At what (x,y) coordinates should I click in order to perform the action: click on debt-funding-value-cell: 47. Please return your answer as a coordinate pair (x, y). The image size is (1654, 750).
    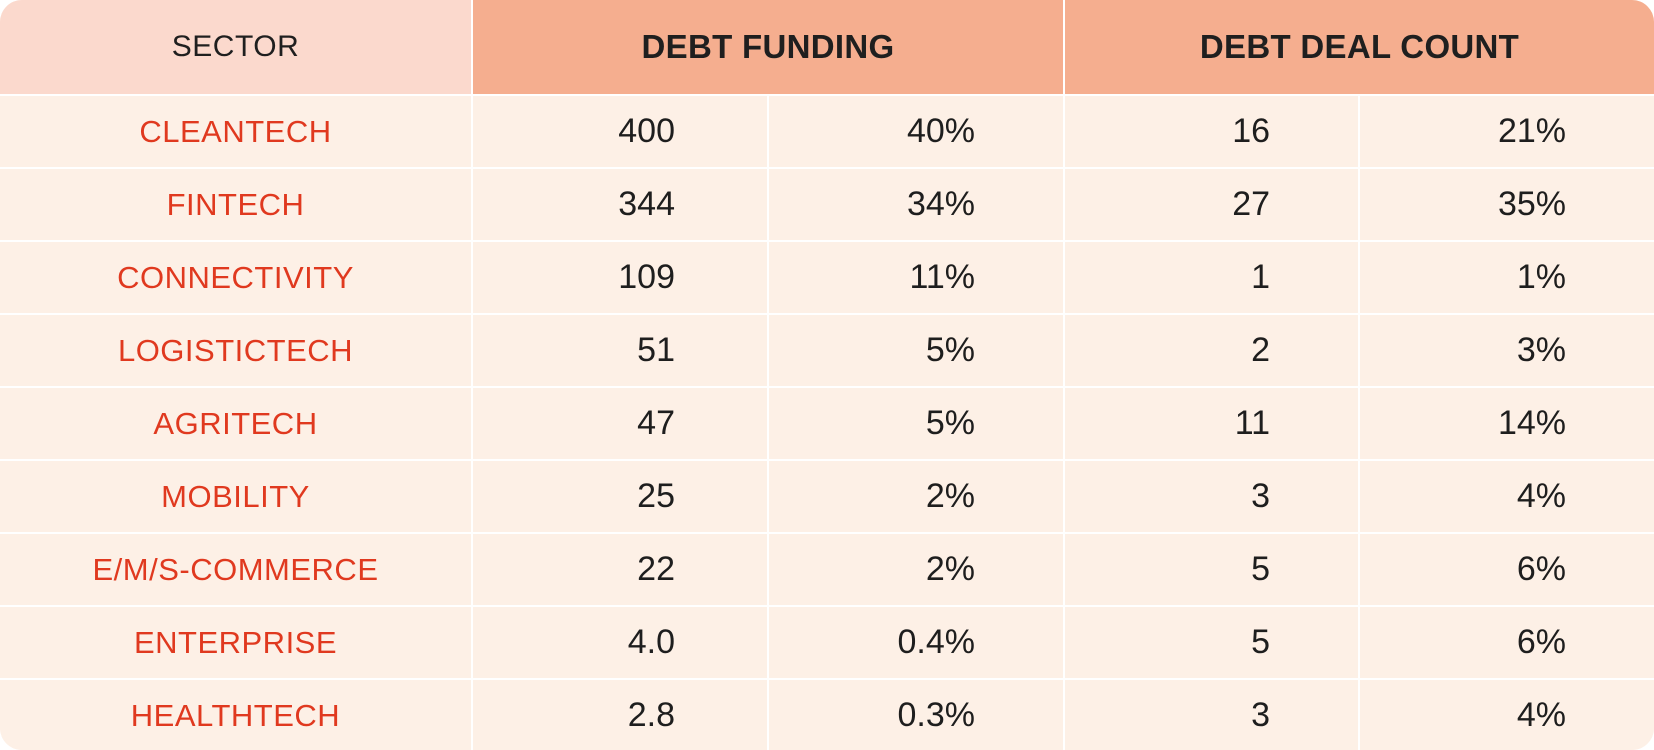
    Looking at the image, I should click on (620, 423).